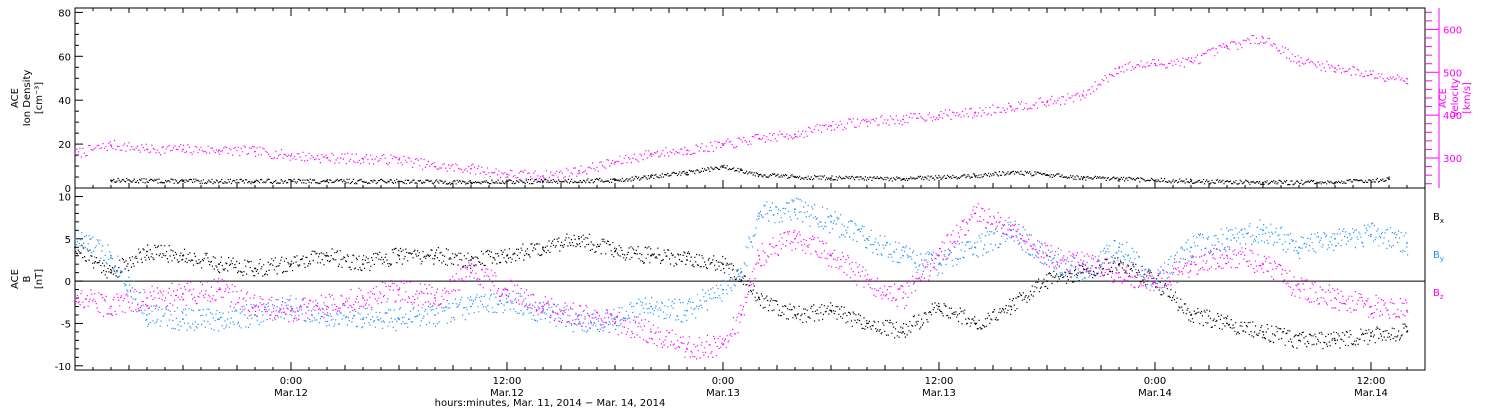 This screenshot has width=1500, height=410. Describe the element at coordinates (66, 324) in the screenshot. I see `b-tick-label: -5` at that location.